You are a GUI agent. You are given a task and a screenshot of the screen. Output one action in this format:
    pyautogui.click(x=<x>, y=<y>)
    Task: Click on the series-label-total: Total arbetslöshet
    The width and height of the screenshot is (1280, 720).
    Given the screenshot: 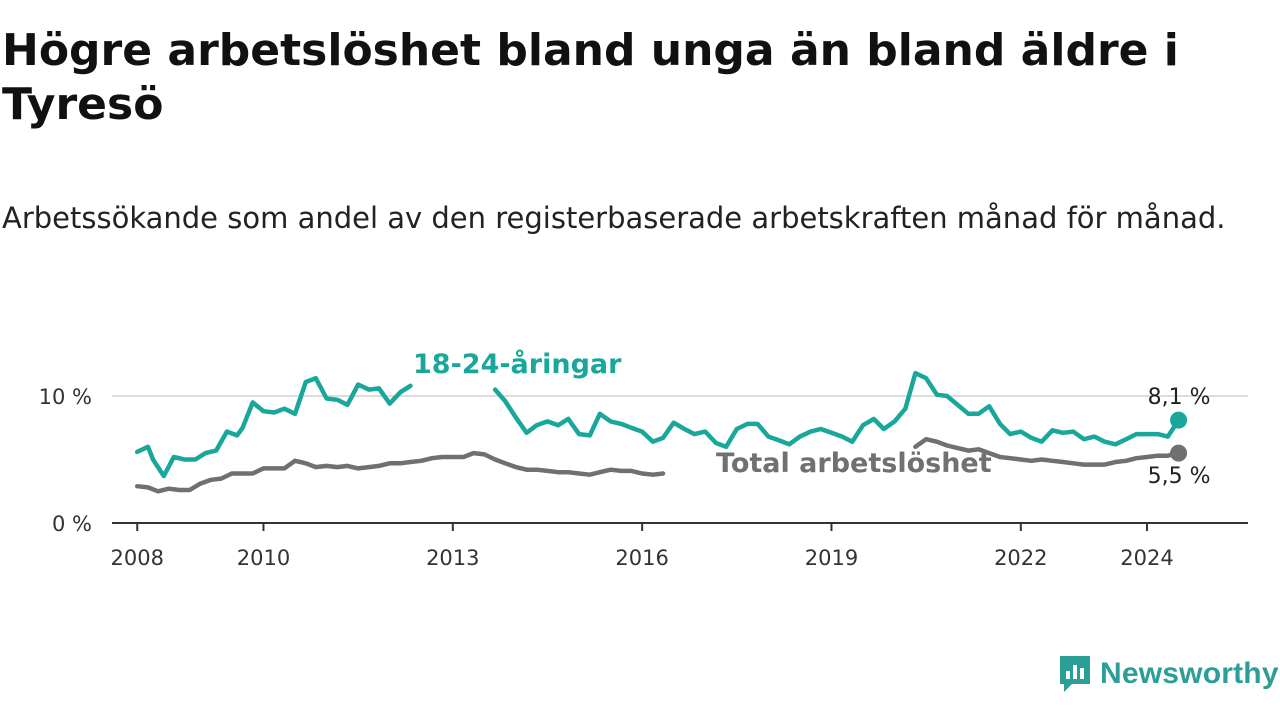 What is the action you would take?
    pyautogui.click(x=854, y=463)
    